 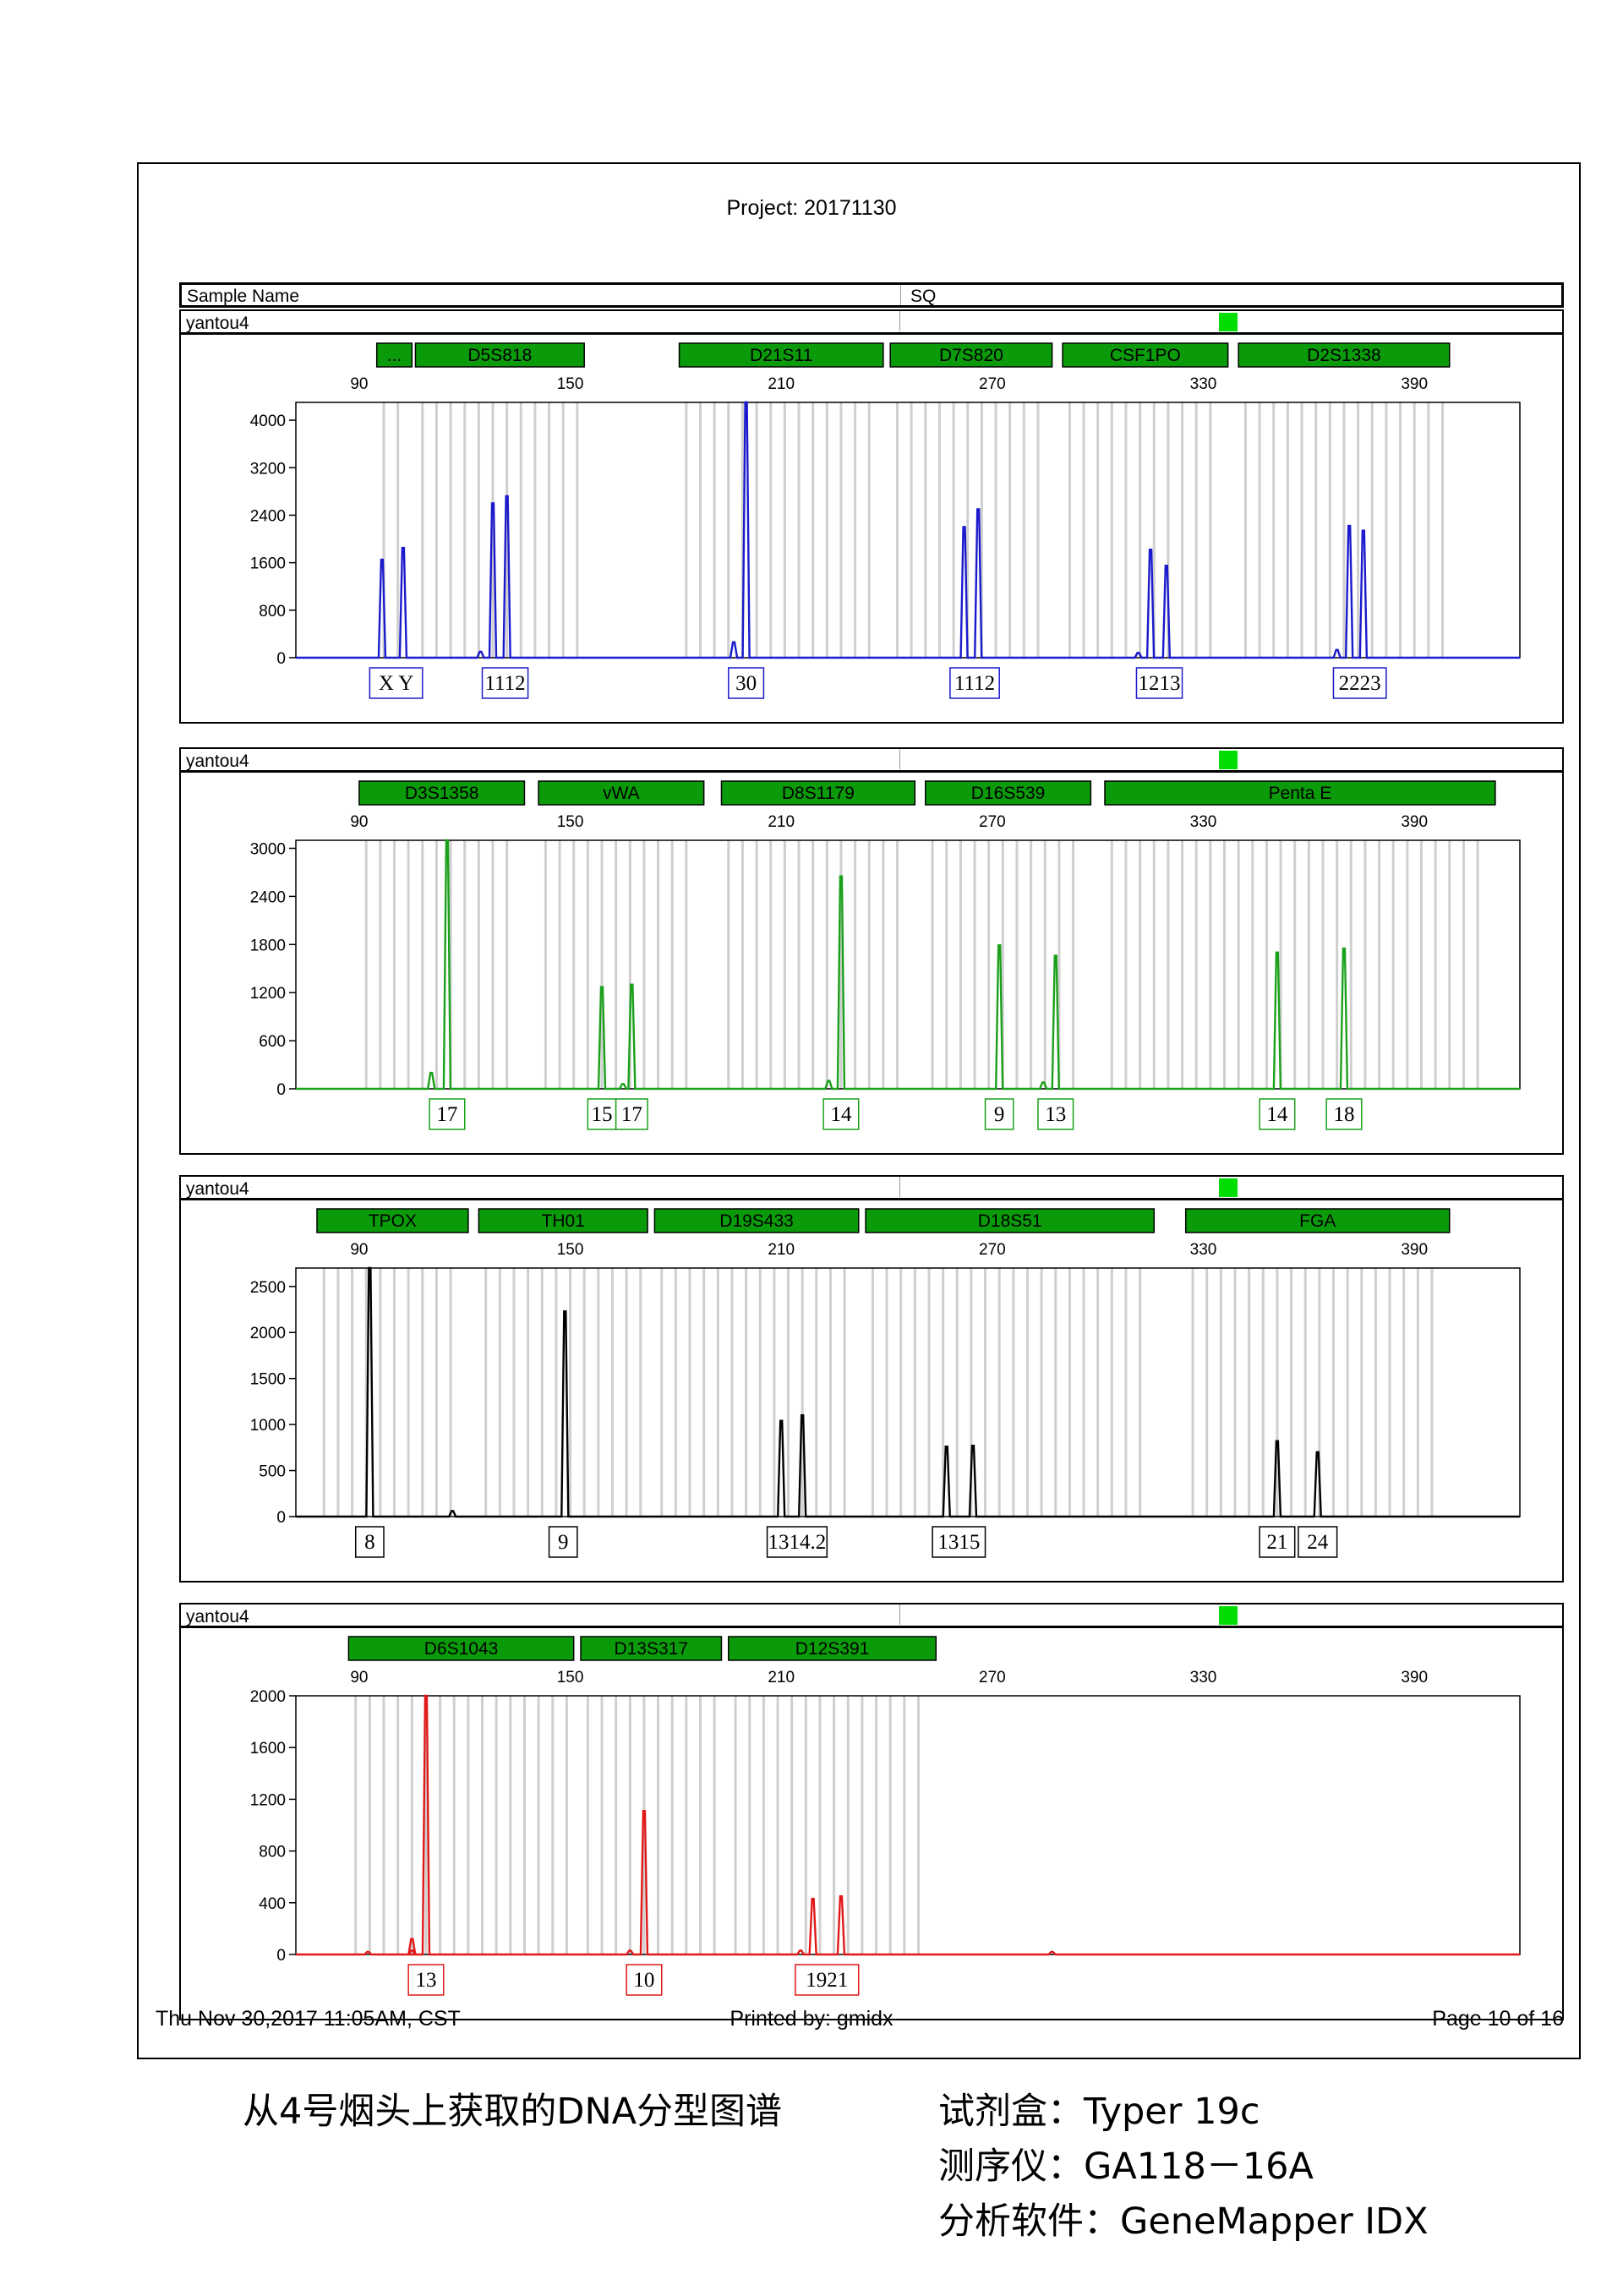 I want to click on marker-label: D16S539, so click(x=1009, y=793).